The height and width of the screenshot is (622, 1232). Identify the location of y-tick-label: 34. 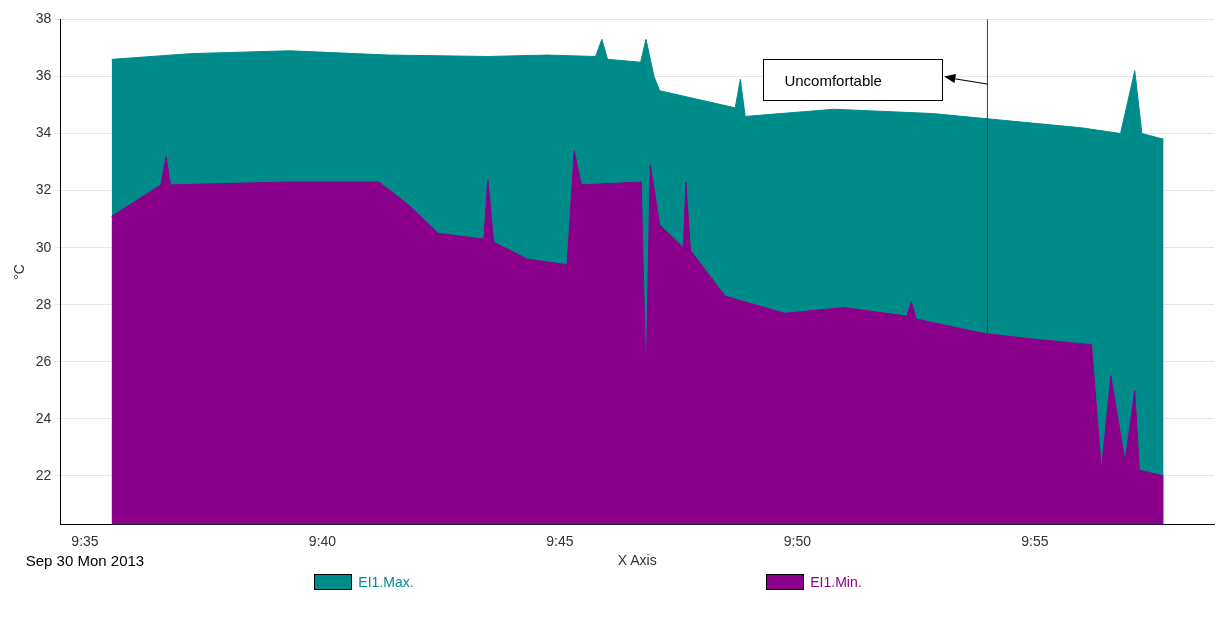
(43, 132).